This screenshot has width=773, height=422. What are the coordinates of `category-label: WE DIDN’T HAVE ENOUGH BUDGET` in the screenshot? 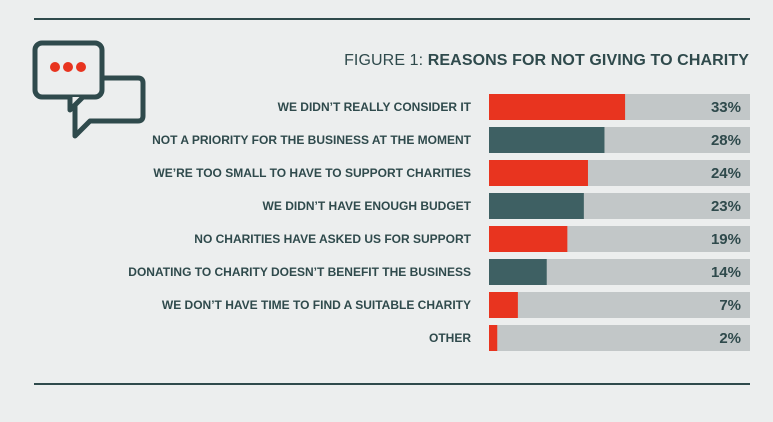 It's located at (367, 206).